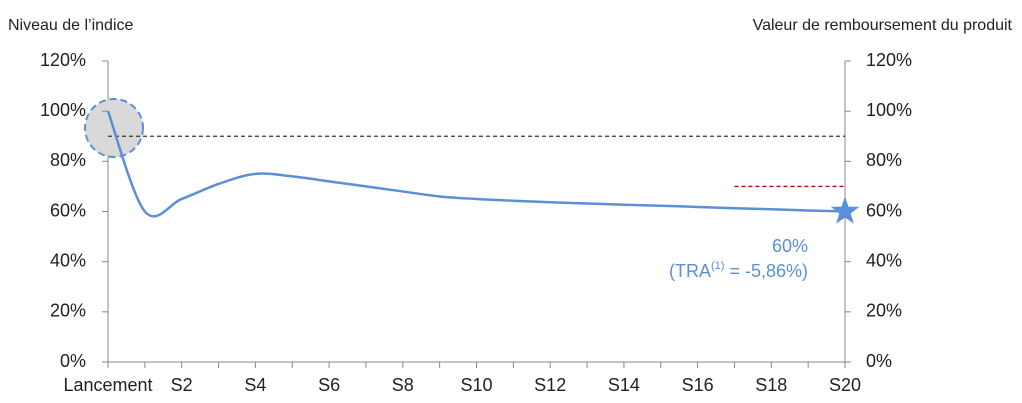  I want to click on x-tick-label: S6, so click(329, 385).